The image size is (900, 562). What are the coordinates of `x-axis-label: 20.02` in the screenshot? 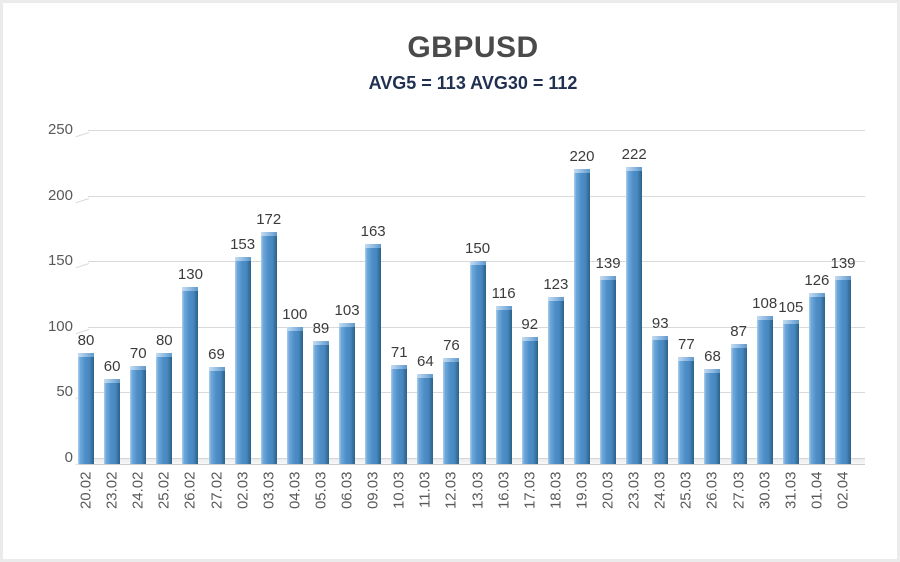 It's located at (86, 490).